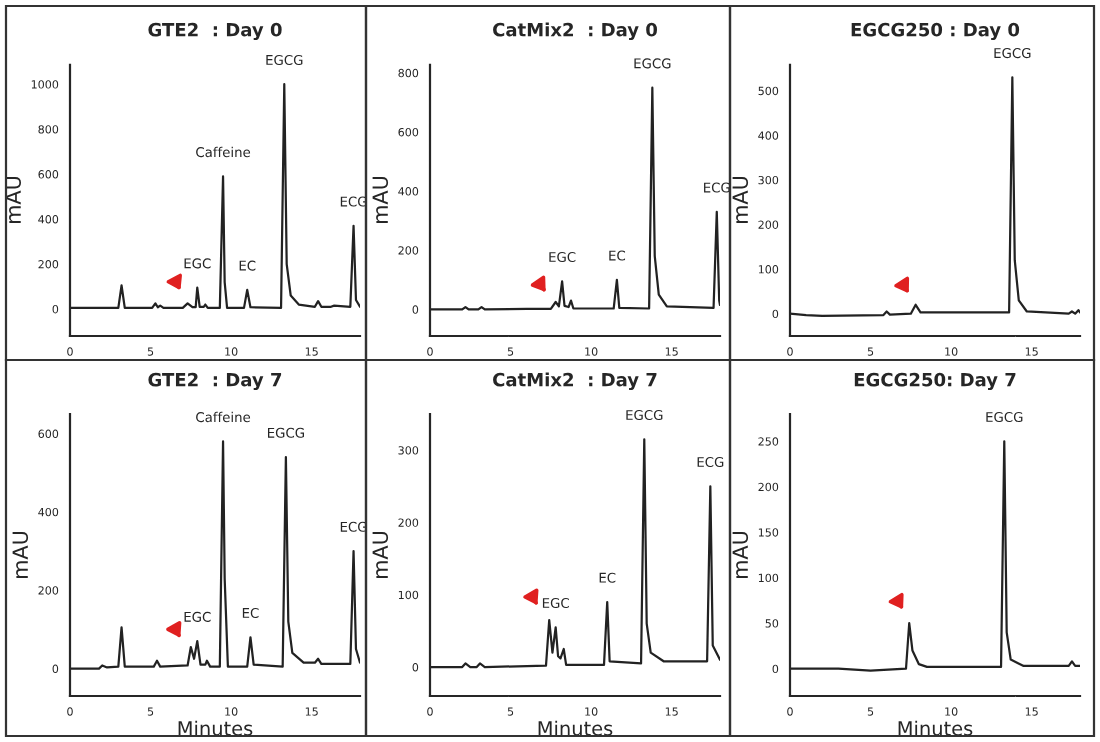  What do you see at coordinates (935, 381) in the screenshot?
I see `chart-title: EGCG250: Day 7` at bounding box center [935, 381].